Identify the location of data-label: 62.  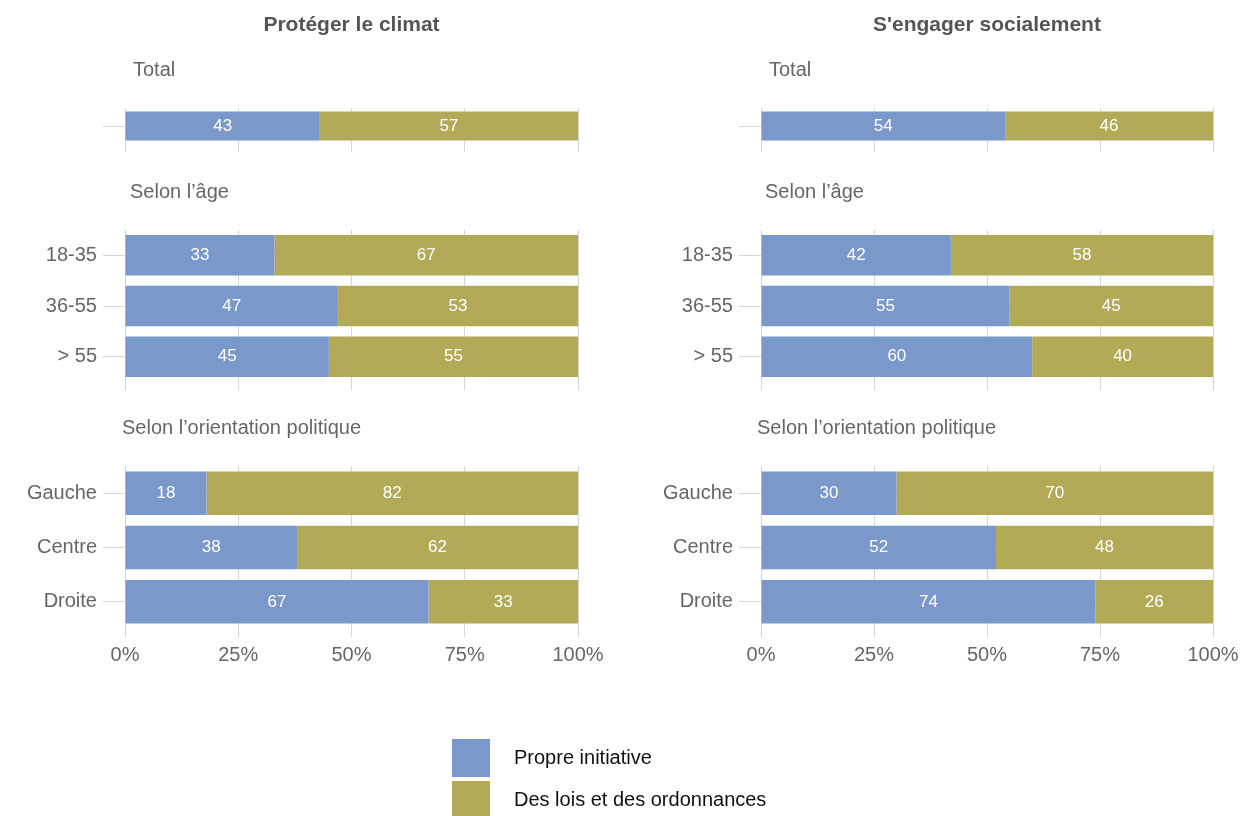
(438, 547).